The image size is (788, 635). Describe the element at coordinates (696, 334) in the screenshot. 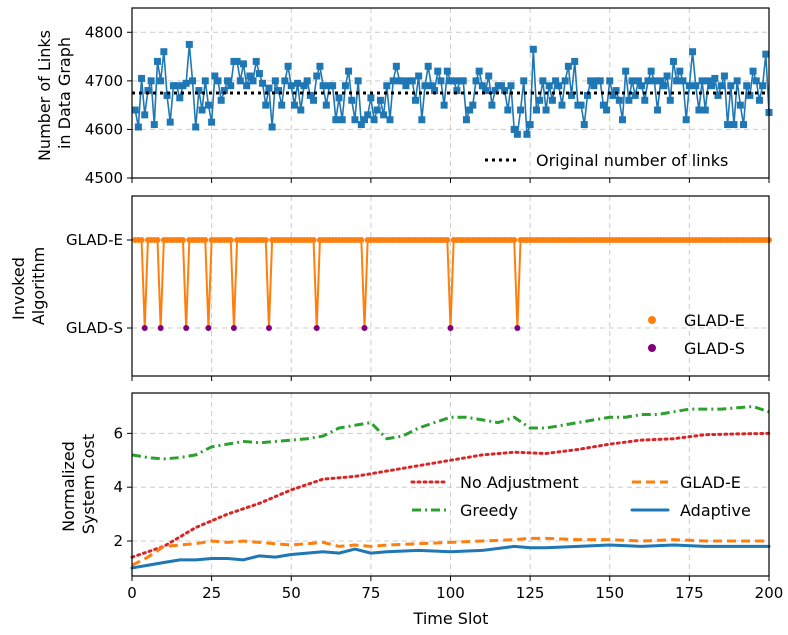

I see `panel-invoked-legend: GLAD-E GLAD-S` at that location.